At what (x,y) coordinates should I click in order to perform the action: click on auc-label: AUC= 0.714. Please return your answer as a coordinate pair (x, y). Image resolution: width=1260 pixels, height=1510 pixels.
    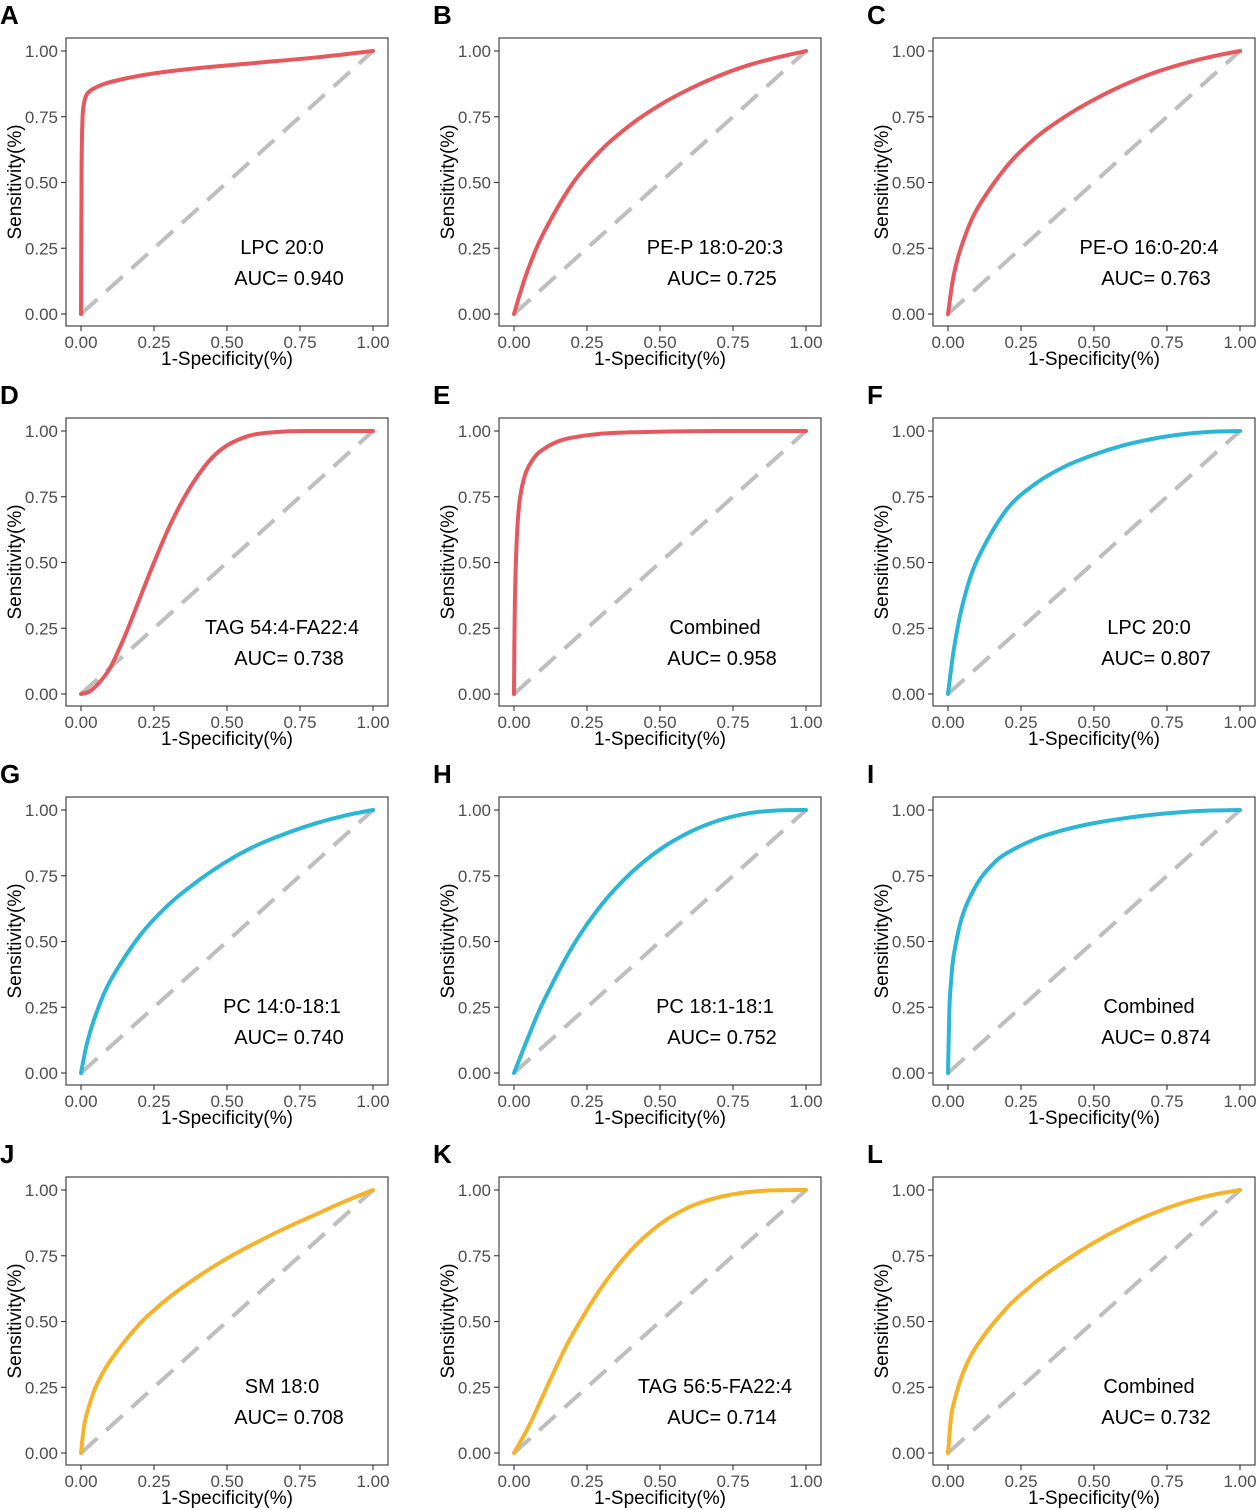
    Looking at the image, I should click on (722, 1418).